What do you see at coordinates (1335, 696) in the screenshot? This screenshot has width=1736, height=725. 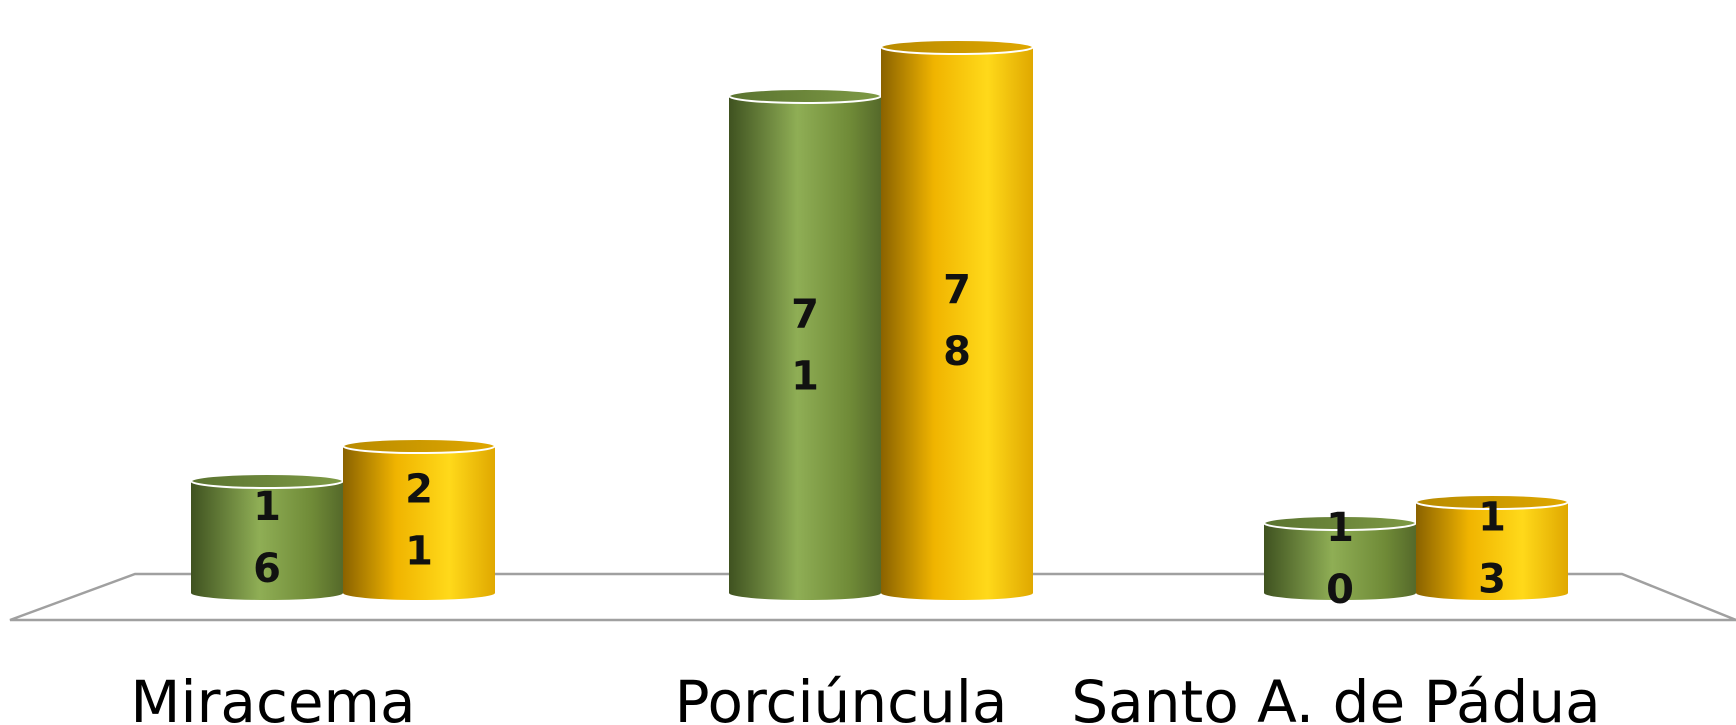 I see `category-label-2: Santo A. de Pádua` at bounding box center [1335, 696].